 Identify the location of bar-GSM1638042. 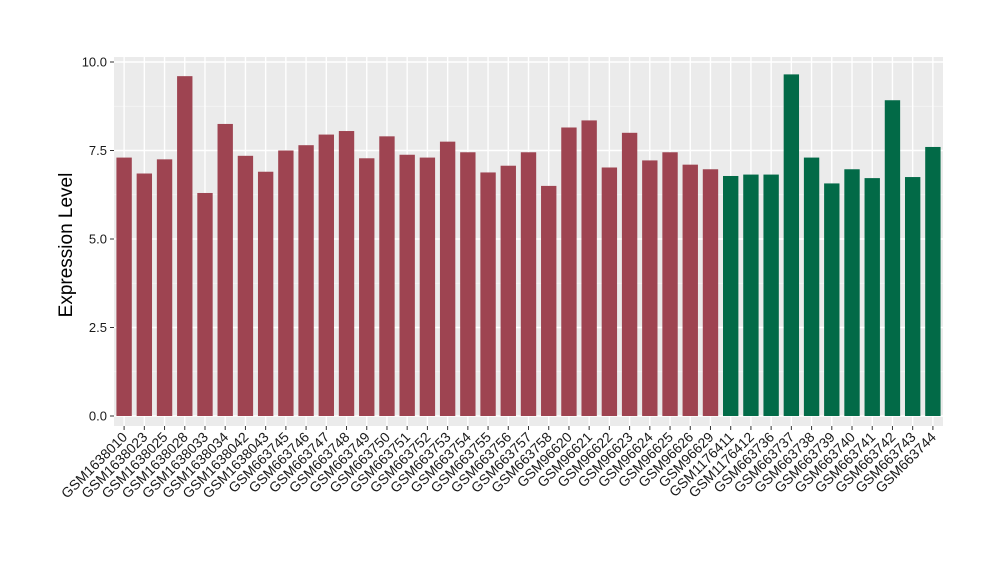
(245, 285).